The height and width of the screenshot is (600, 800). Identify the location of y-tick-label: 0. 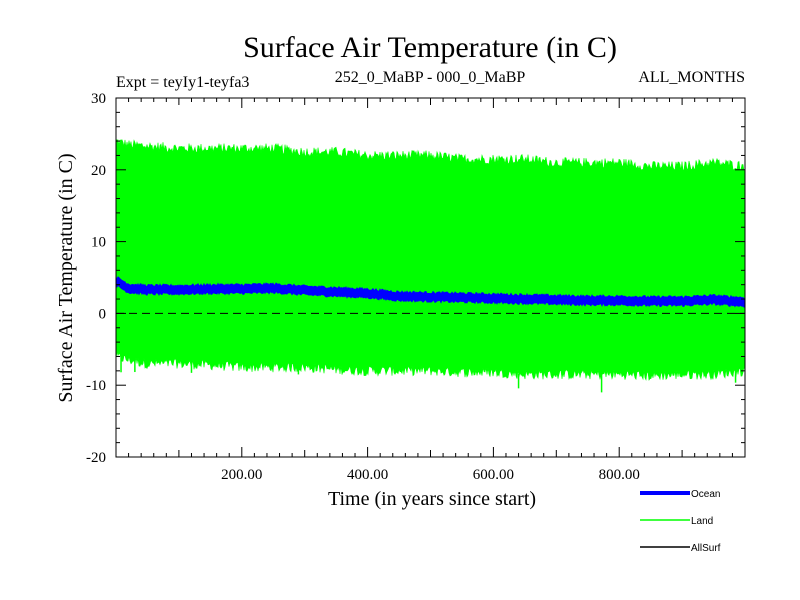
(103, 314).